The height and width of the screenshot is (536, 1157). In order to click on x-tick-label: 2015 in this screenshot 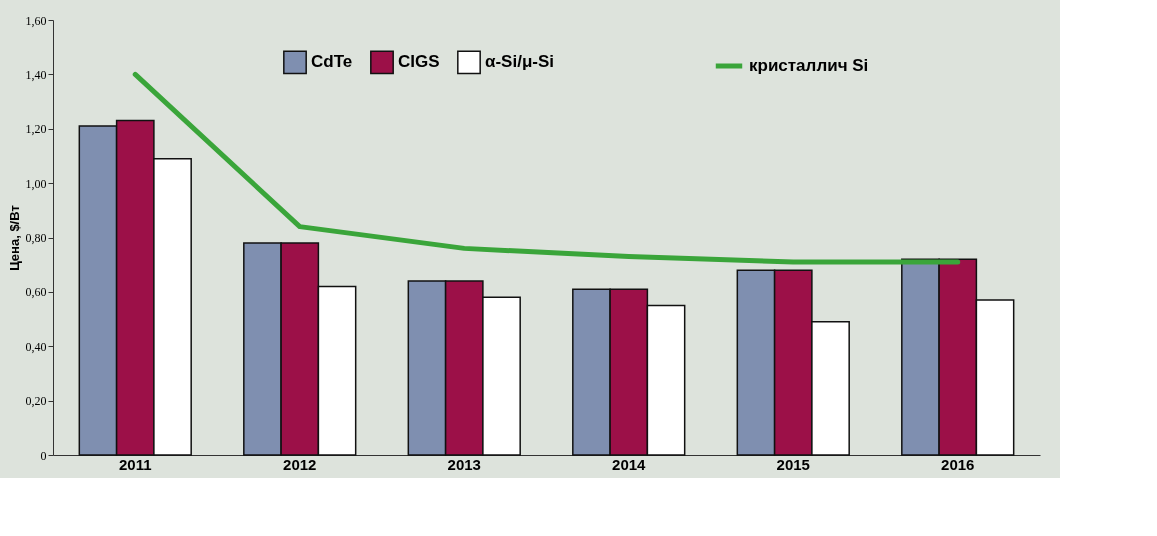, I will do `click(793, 464)`.